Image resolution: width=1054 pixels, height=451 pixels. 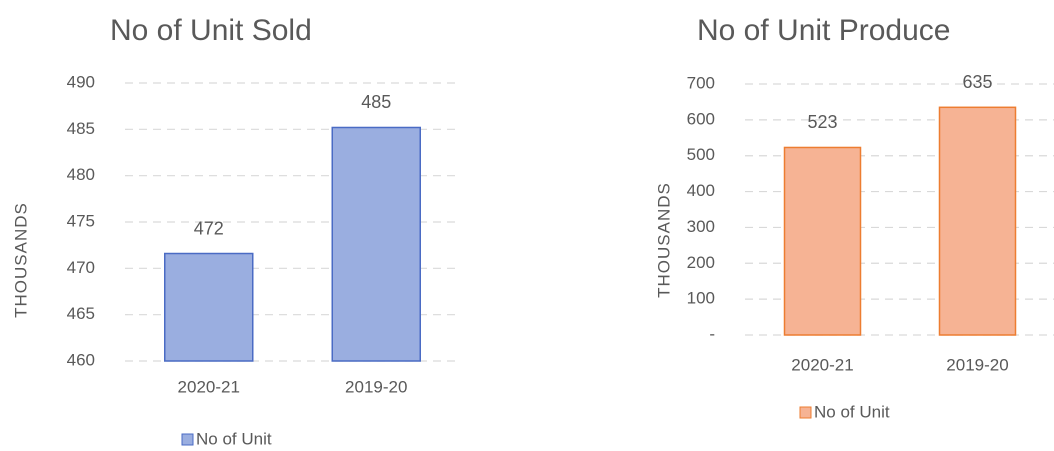 What do you see at coordinates (977, 82) in the screenshot?
I see `data-label: 635` at bounding box center [977, 82].